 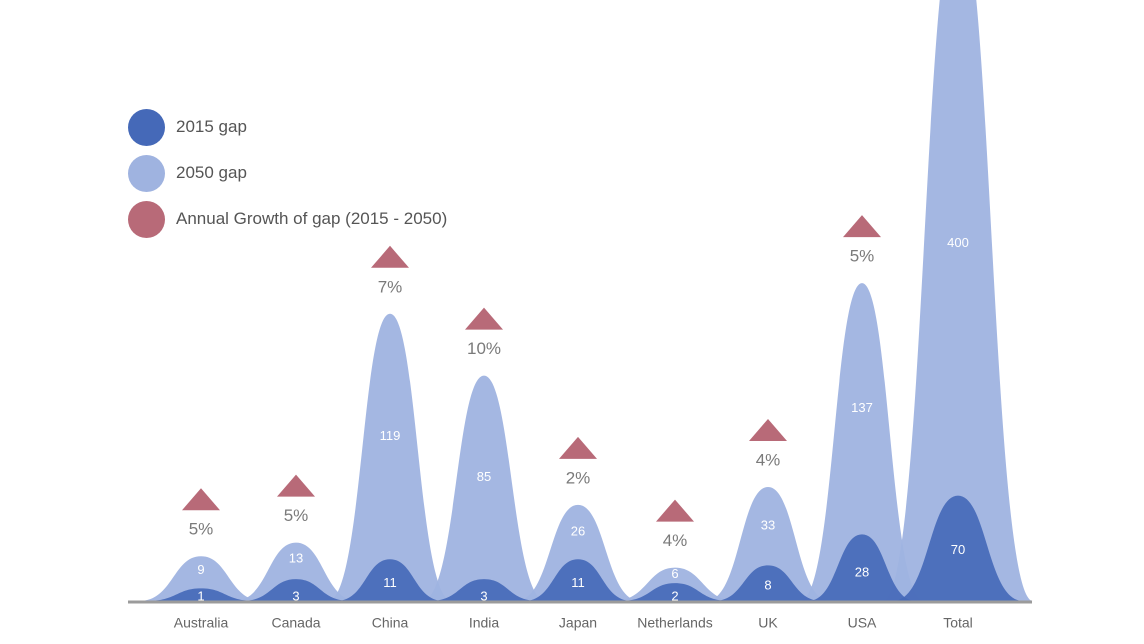 What do you see at coordinates (958, 623) in the screenshot?
I see `category-label-total: Total` at bounding box center [958, 623].